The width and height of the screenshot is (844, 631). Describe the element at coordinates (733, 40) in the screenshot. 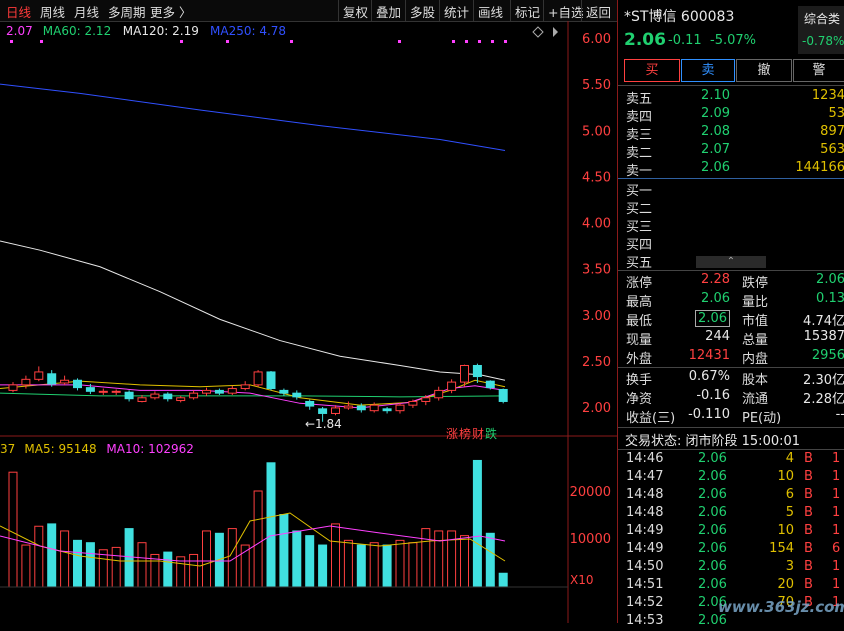

I see `stock-change-pct: -5.07%` at that location.